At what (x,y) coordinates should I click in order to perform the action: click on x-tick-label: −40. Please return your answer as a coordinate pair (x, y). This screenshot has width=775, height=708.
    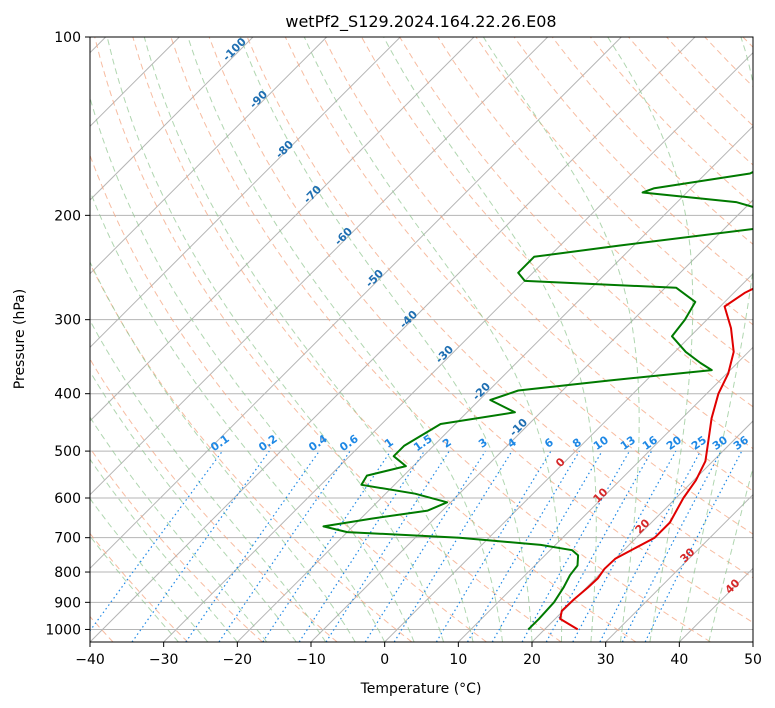
    Looking at the image, I should click on (90, 660).